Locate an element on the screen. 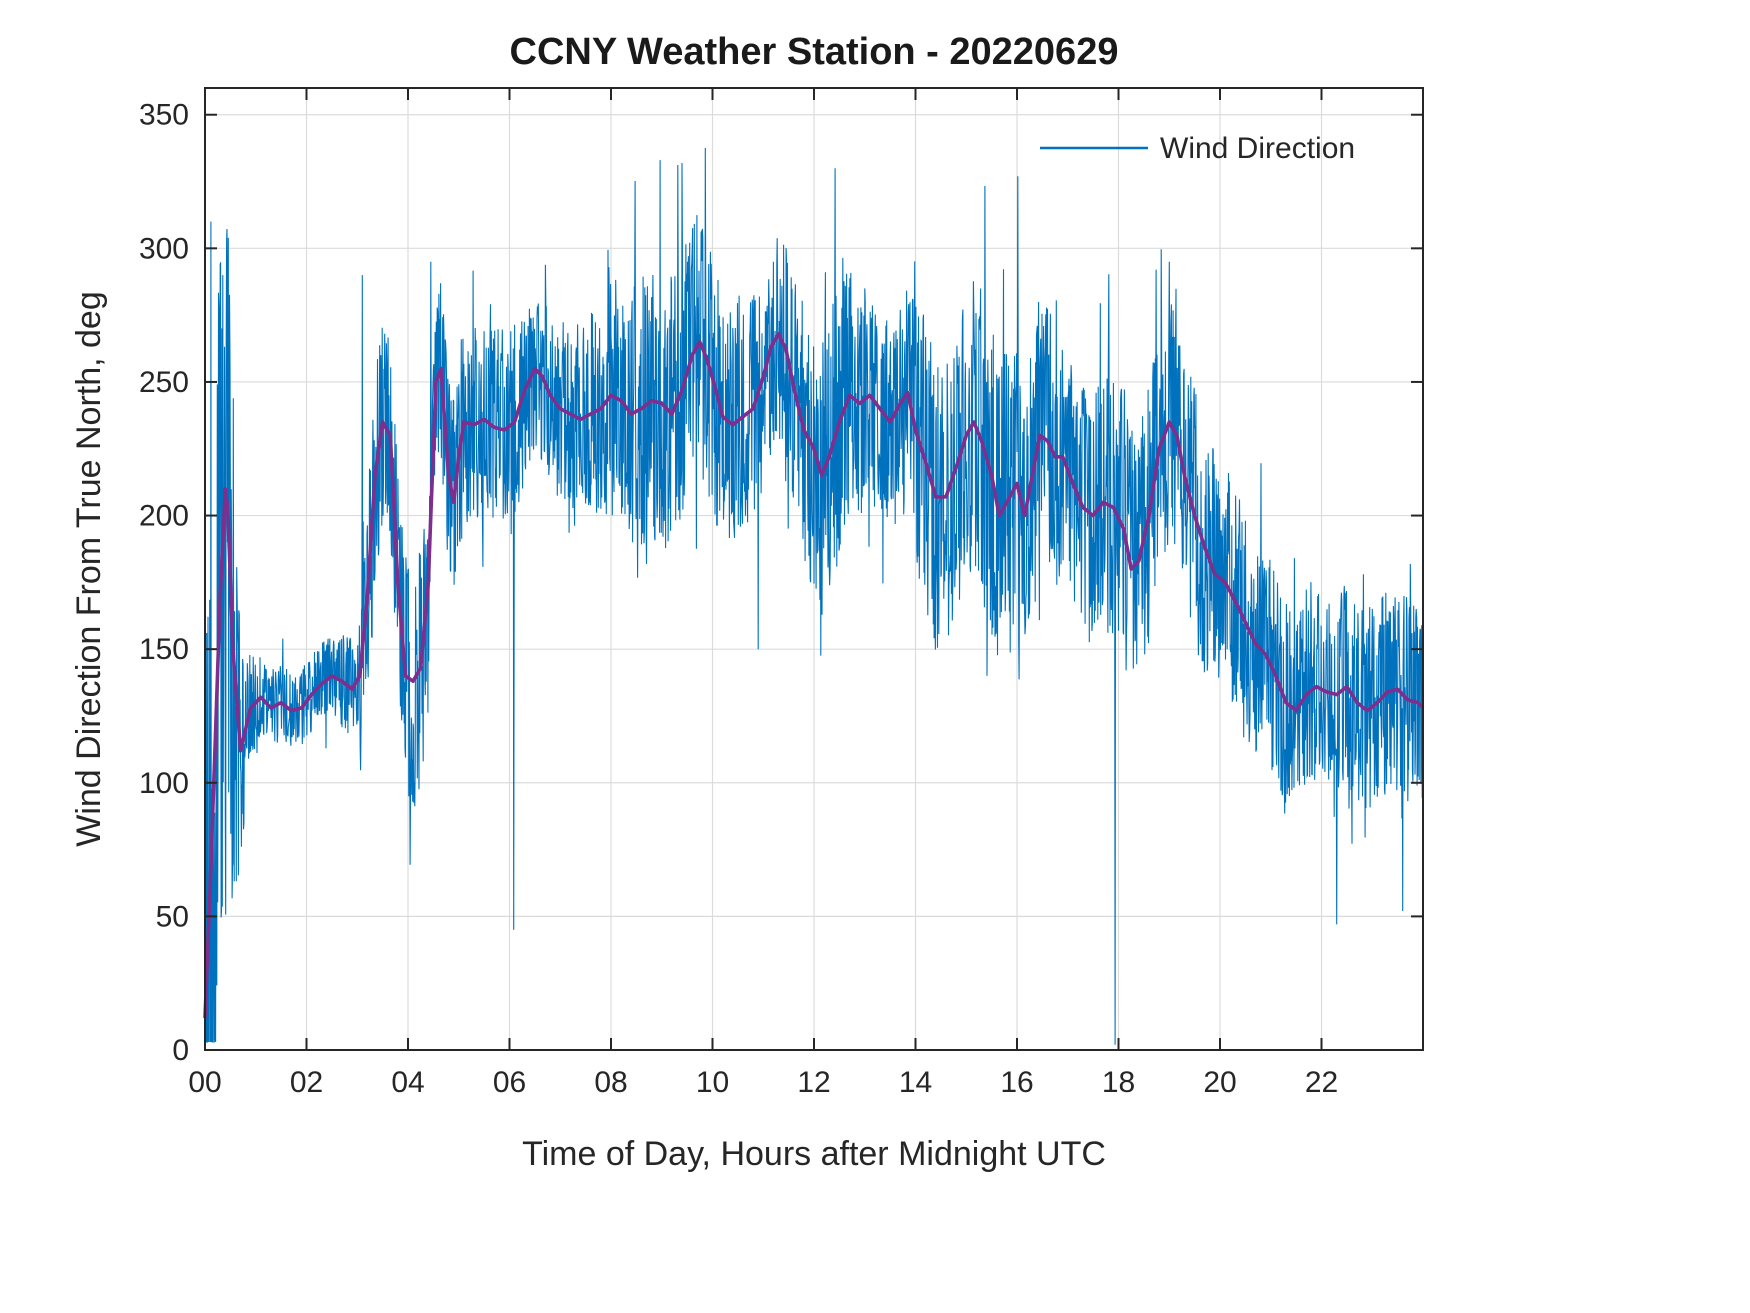 This screenshot has width=1750, height=1313. x-tick-label: 08 is located at coordinates (610, 1082).